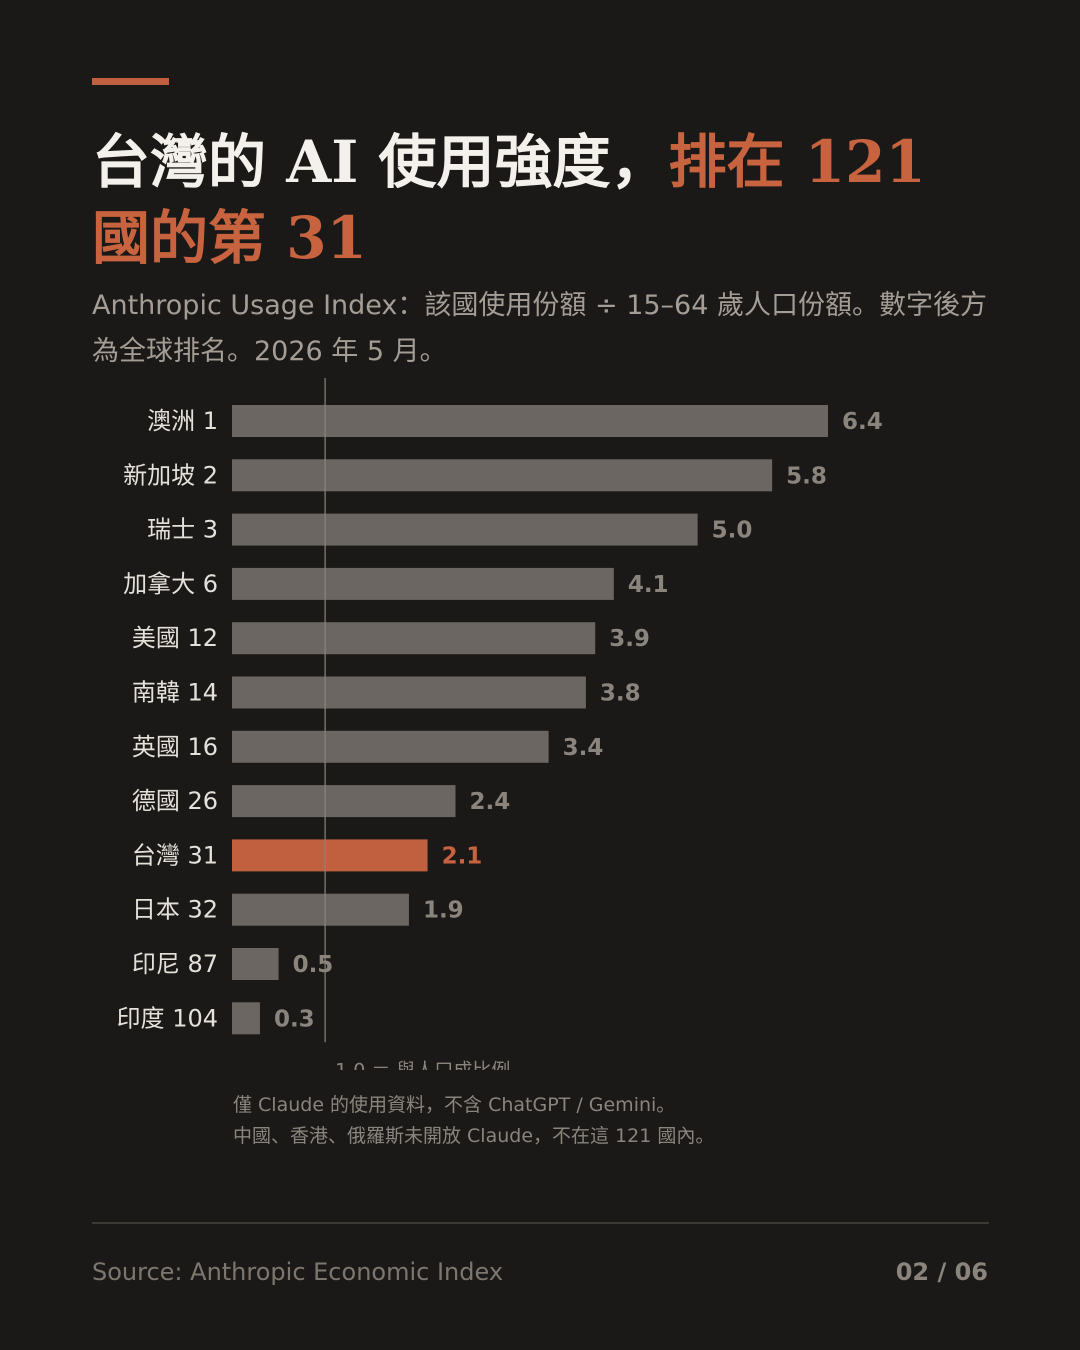 Image resolution: width=1080 pixels, height=1350 pixels. Describe the element at coordinates (509, 200) in the screenshot. I see `title-highlight: 排在 121 國的第 31` at that location.